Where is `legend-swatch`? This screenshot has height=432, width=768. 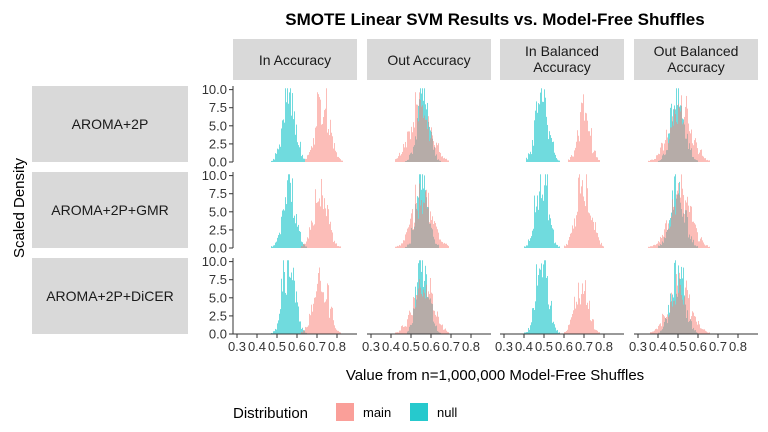
legend-swatch is located at coordinates (345, 412).